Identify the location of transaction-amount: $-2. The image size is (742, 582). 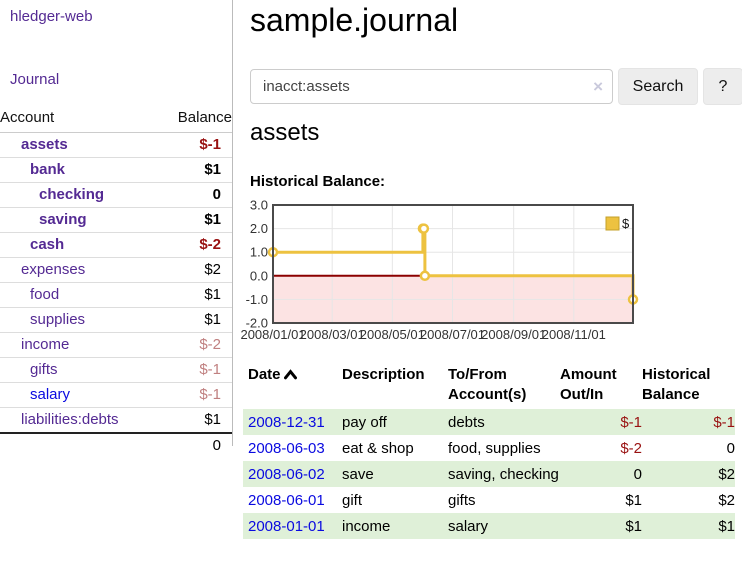
(631, 448).